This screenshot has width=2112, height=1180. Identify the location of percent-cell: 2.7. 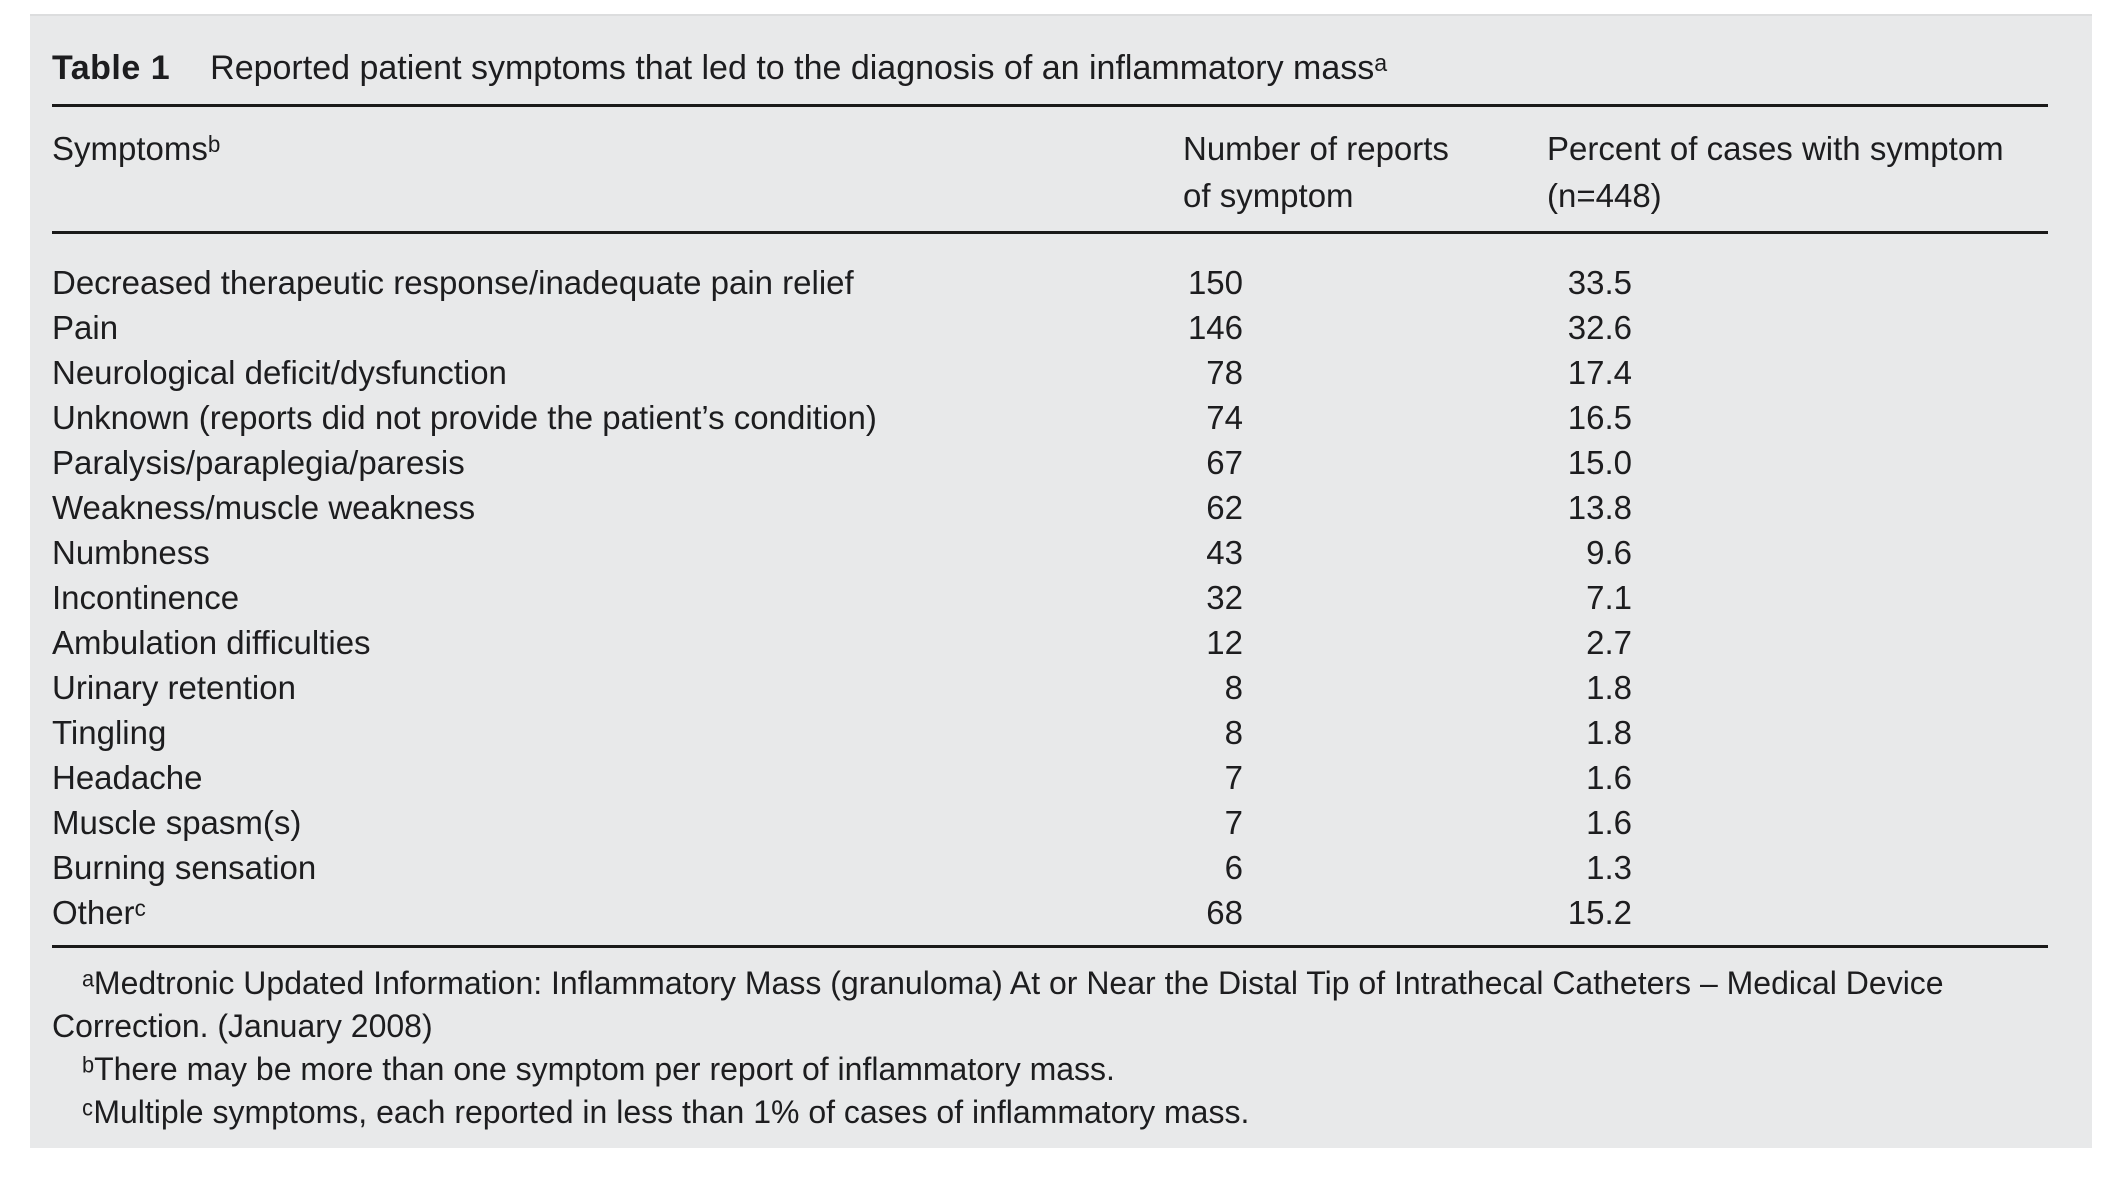
(1609, 642).